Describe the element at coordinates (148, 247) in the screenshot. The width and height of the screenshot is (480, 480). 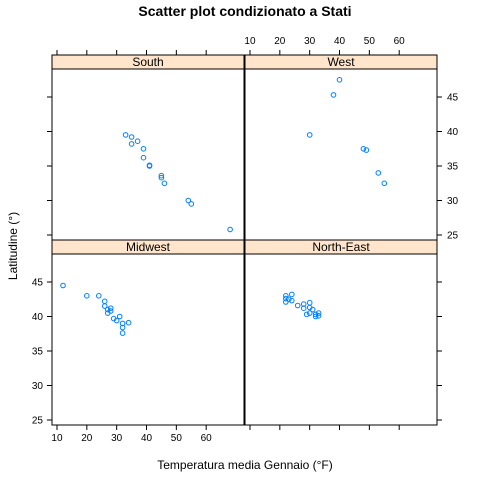
I see `strip-label: Midwest` at that location.